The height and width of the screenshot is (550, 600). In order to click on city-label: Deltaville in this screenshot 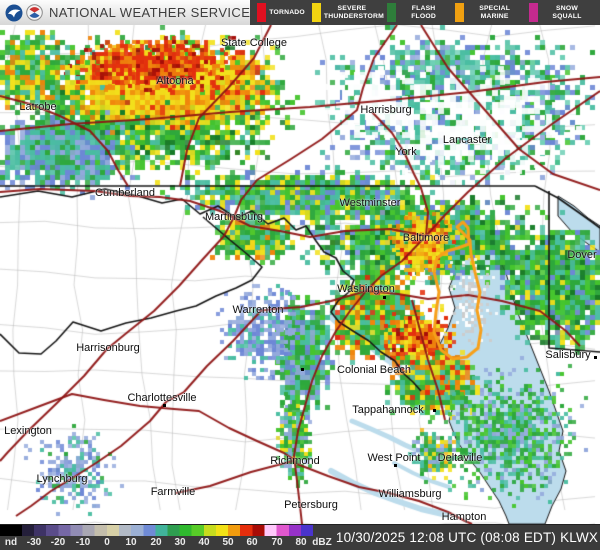, I will do `click(460, 458)`.